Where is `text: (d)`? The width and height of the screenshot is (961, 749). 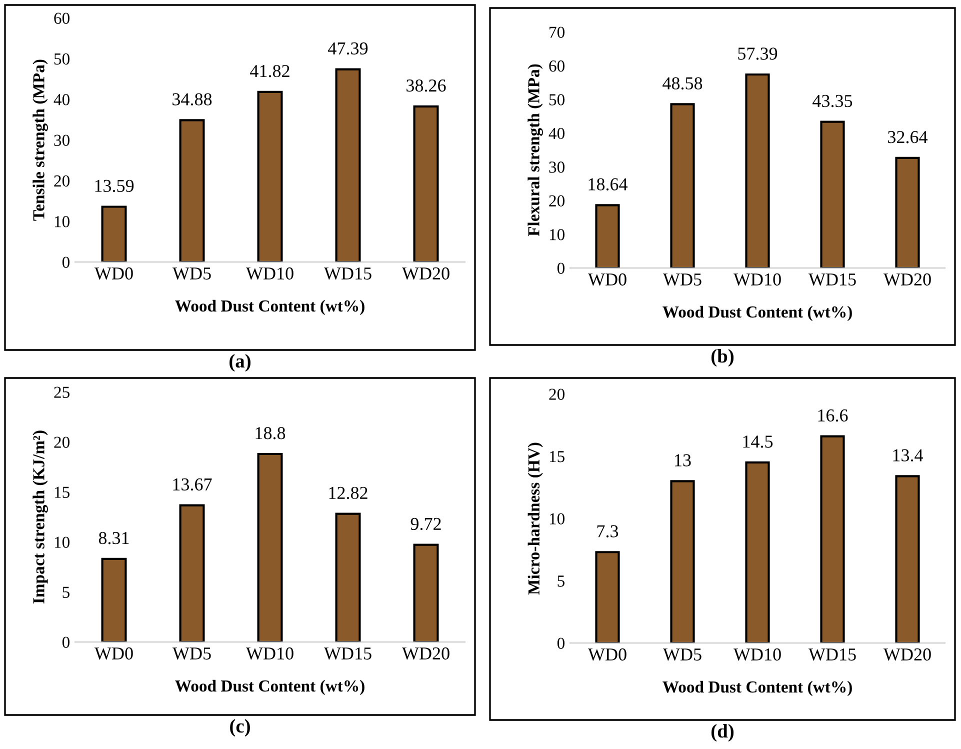
text: (d) is located at coordinates (722, 733).